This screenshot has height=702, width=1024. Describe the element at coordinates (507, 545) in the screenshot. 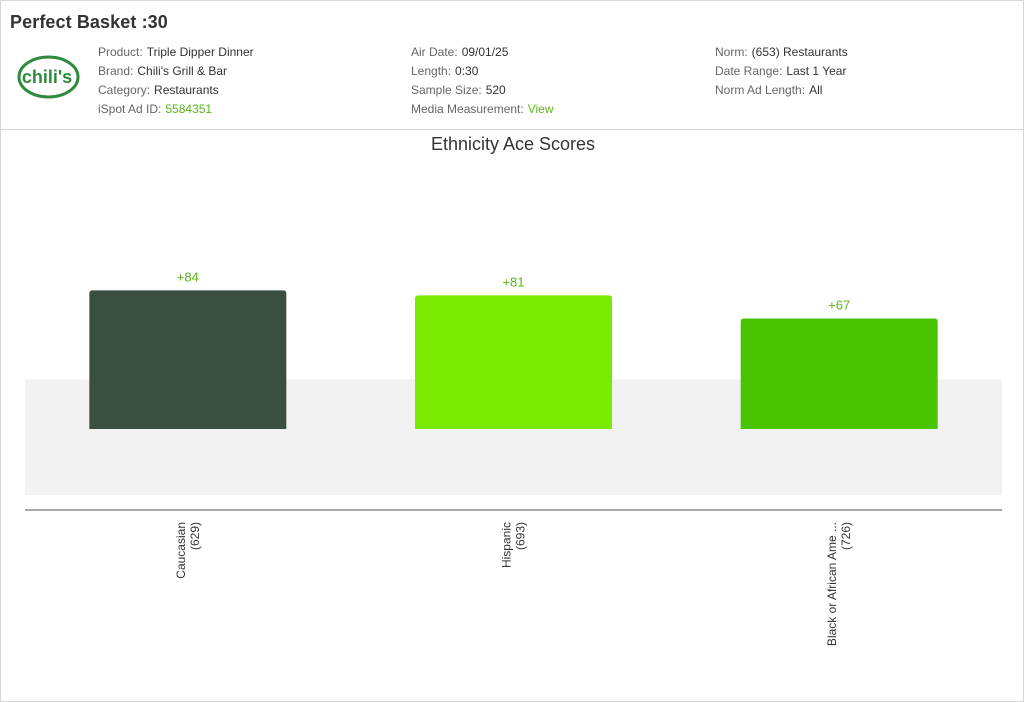

I see `category-name-1: Hispanic` at that location.